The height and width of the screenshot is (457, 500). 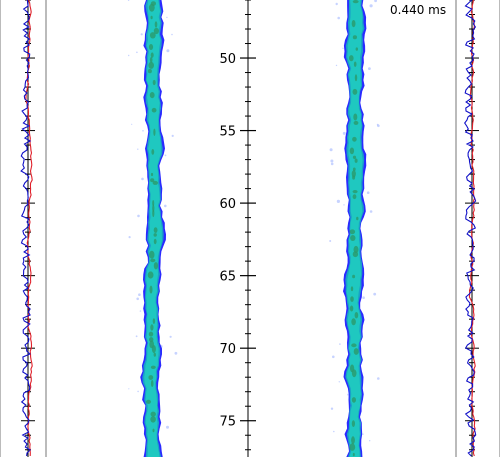 I want to click on left-profile-panel, so click(x=23, y=228).